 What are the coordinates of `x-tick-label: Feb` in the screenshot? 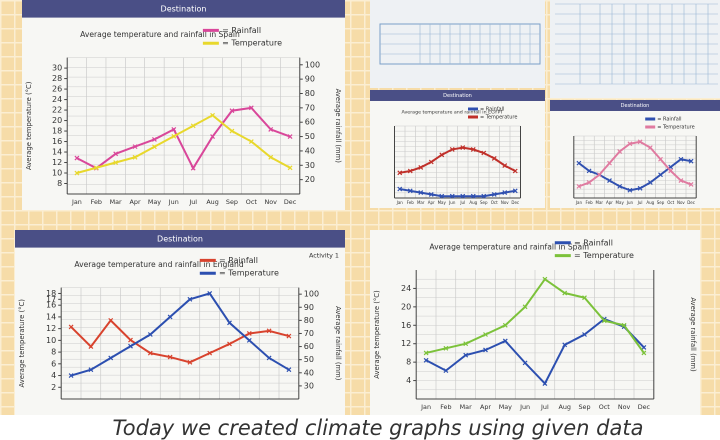 It's located at (445, 407).